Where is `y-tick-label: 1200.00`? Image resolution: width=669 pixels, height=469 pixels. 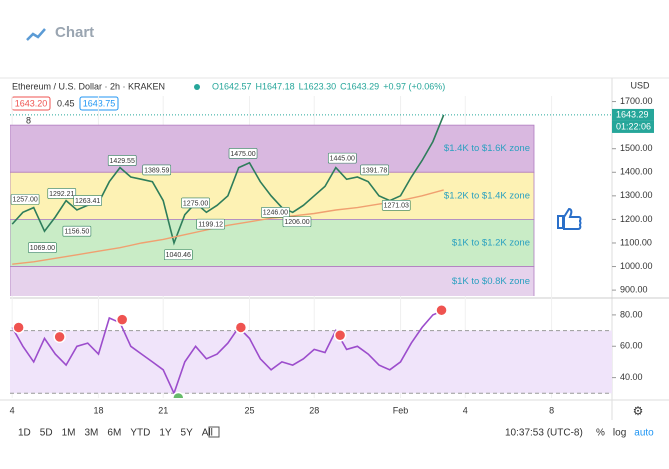
y-tick-label: 1200.00 is located at coordinates (636, 219).